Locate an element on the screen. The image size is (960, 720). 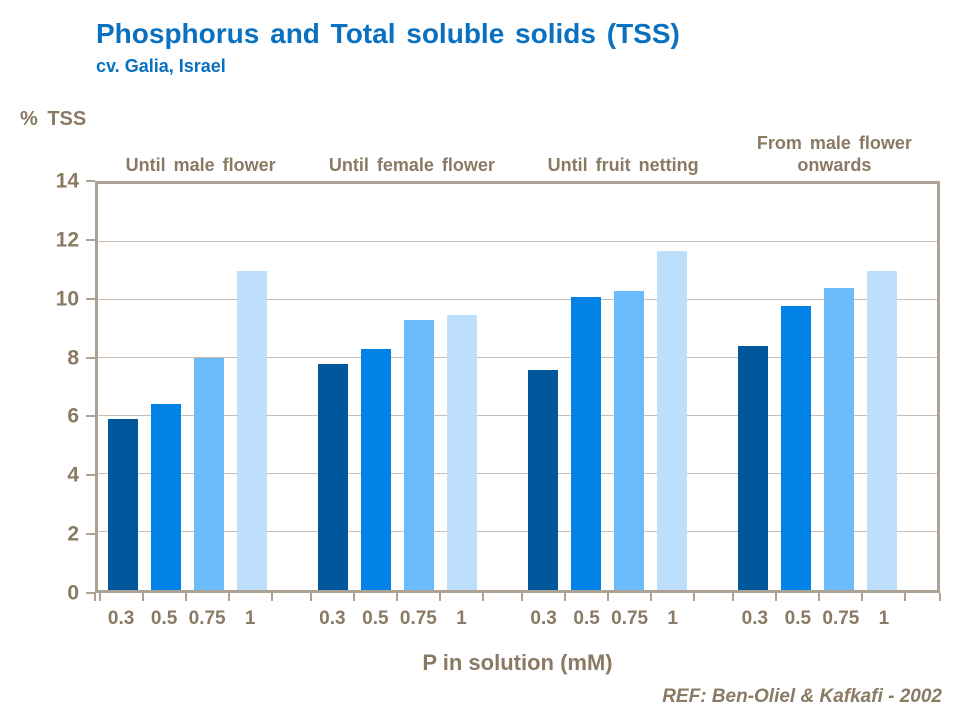
chart-subtitle: cv. Galia, Israel is located at coordinates (161, 66).